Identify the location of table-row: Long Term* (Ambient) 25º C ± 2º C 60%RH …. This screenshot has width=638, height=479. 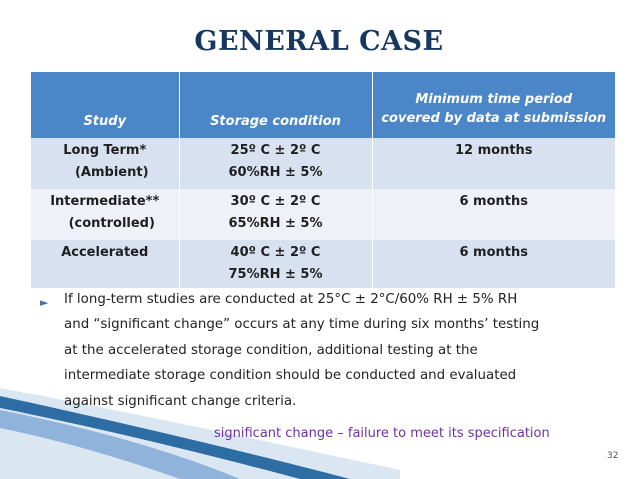
(323, 163).